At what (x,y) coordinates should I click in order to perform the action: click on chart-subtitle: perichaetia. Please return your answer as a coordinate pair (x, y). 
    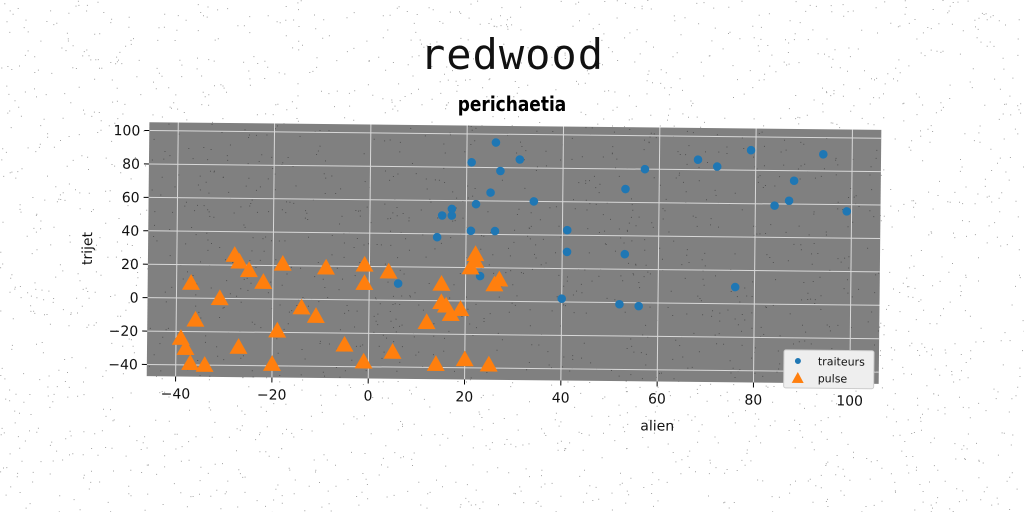
    Looking at the image, I should click on (512, 104).